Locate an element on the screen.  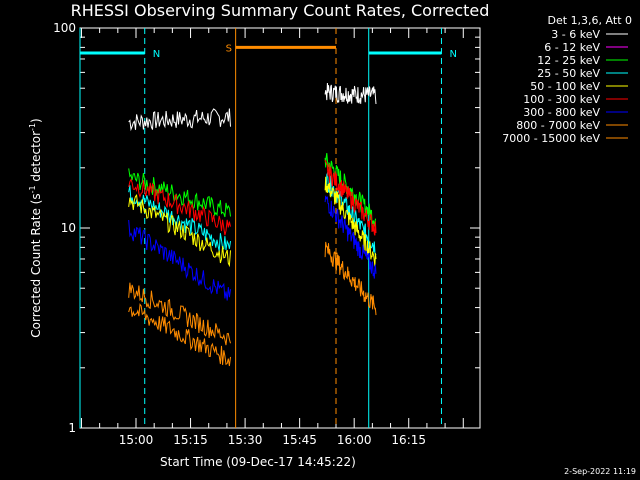
flag-label: S is located at coordinates (229, 48).